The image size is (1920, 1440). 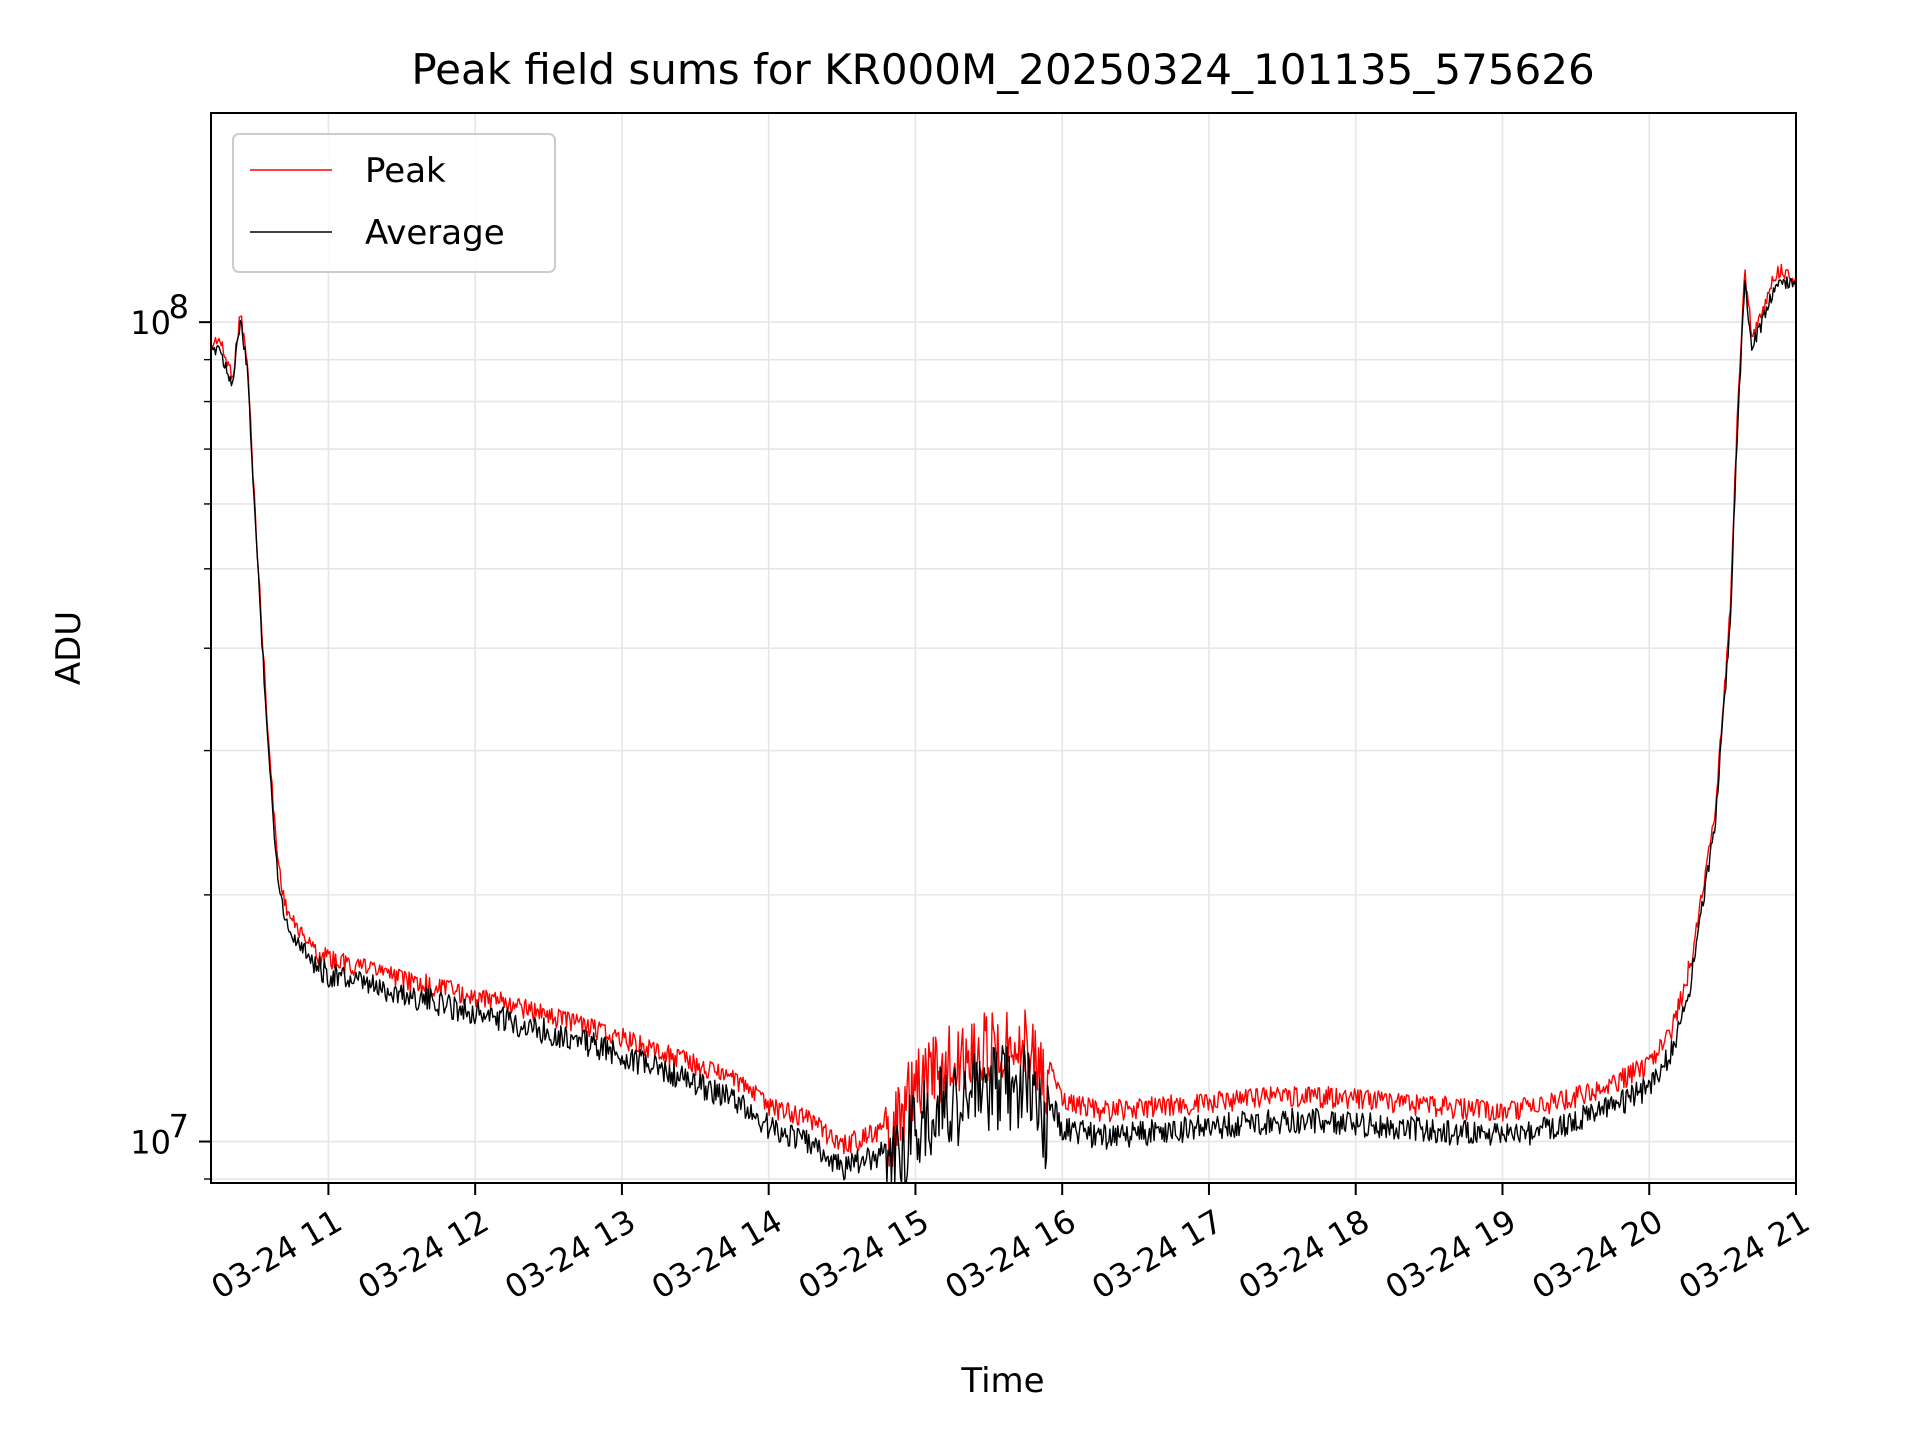 I want to click on x-axis-label: Time, so click(x=1002, y=1381).